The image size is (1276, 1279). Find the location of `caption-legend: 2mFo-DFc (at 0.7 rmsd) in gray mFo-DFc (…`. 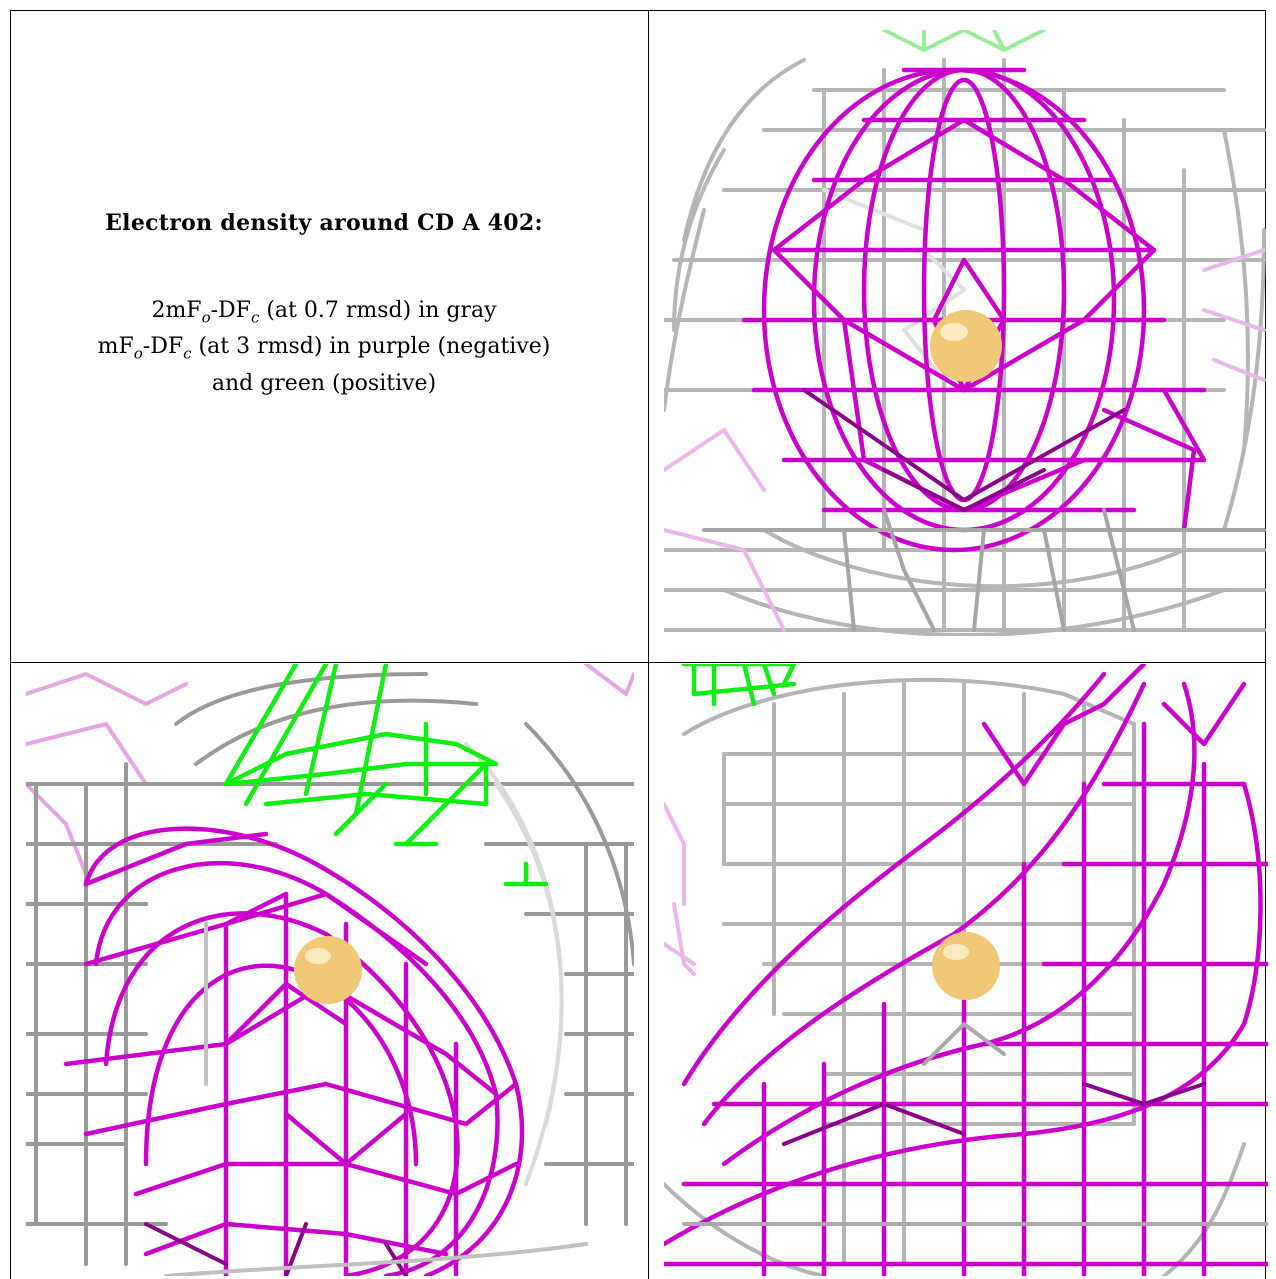

caption-legend: 2mFo-DFc (at 0.7 rmsd) in gray mFo-DFc (… is located at coordinates (324, 347).